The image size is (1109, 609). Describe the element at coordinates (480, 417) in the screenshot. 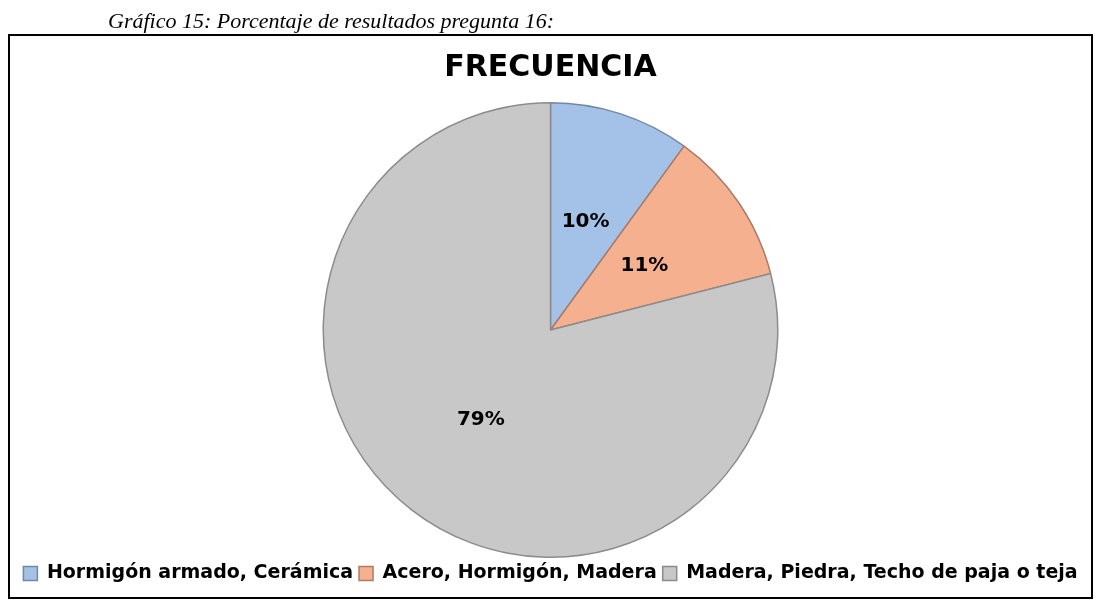

I see `data-label: 79%` at that location.